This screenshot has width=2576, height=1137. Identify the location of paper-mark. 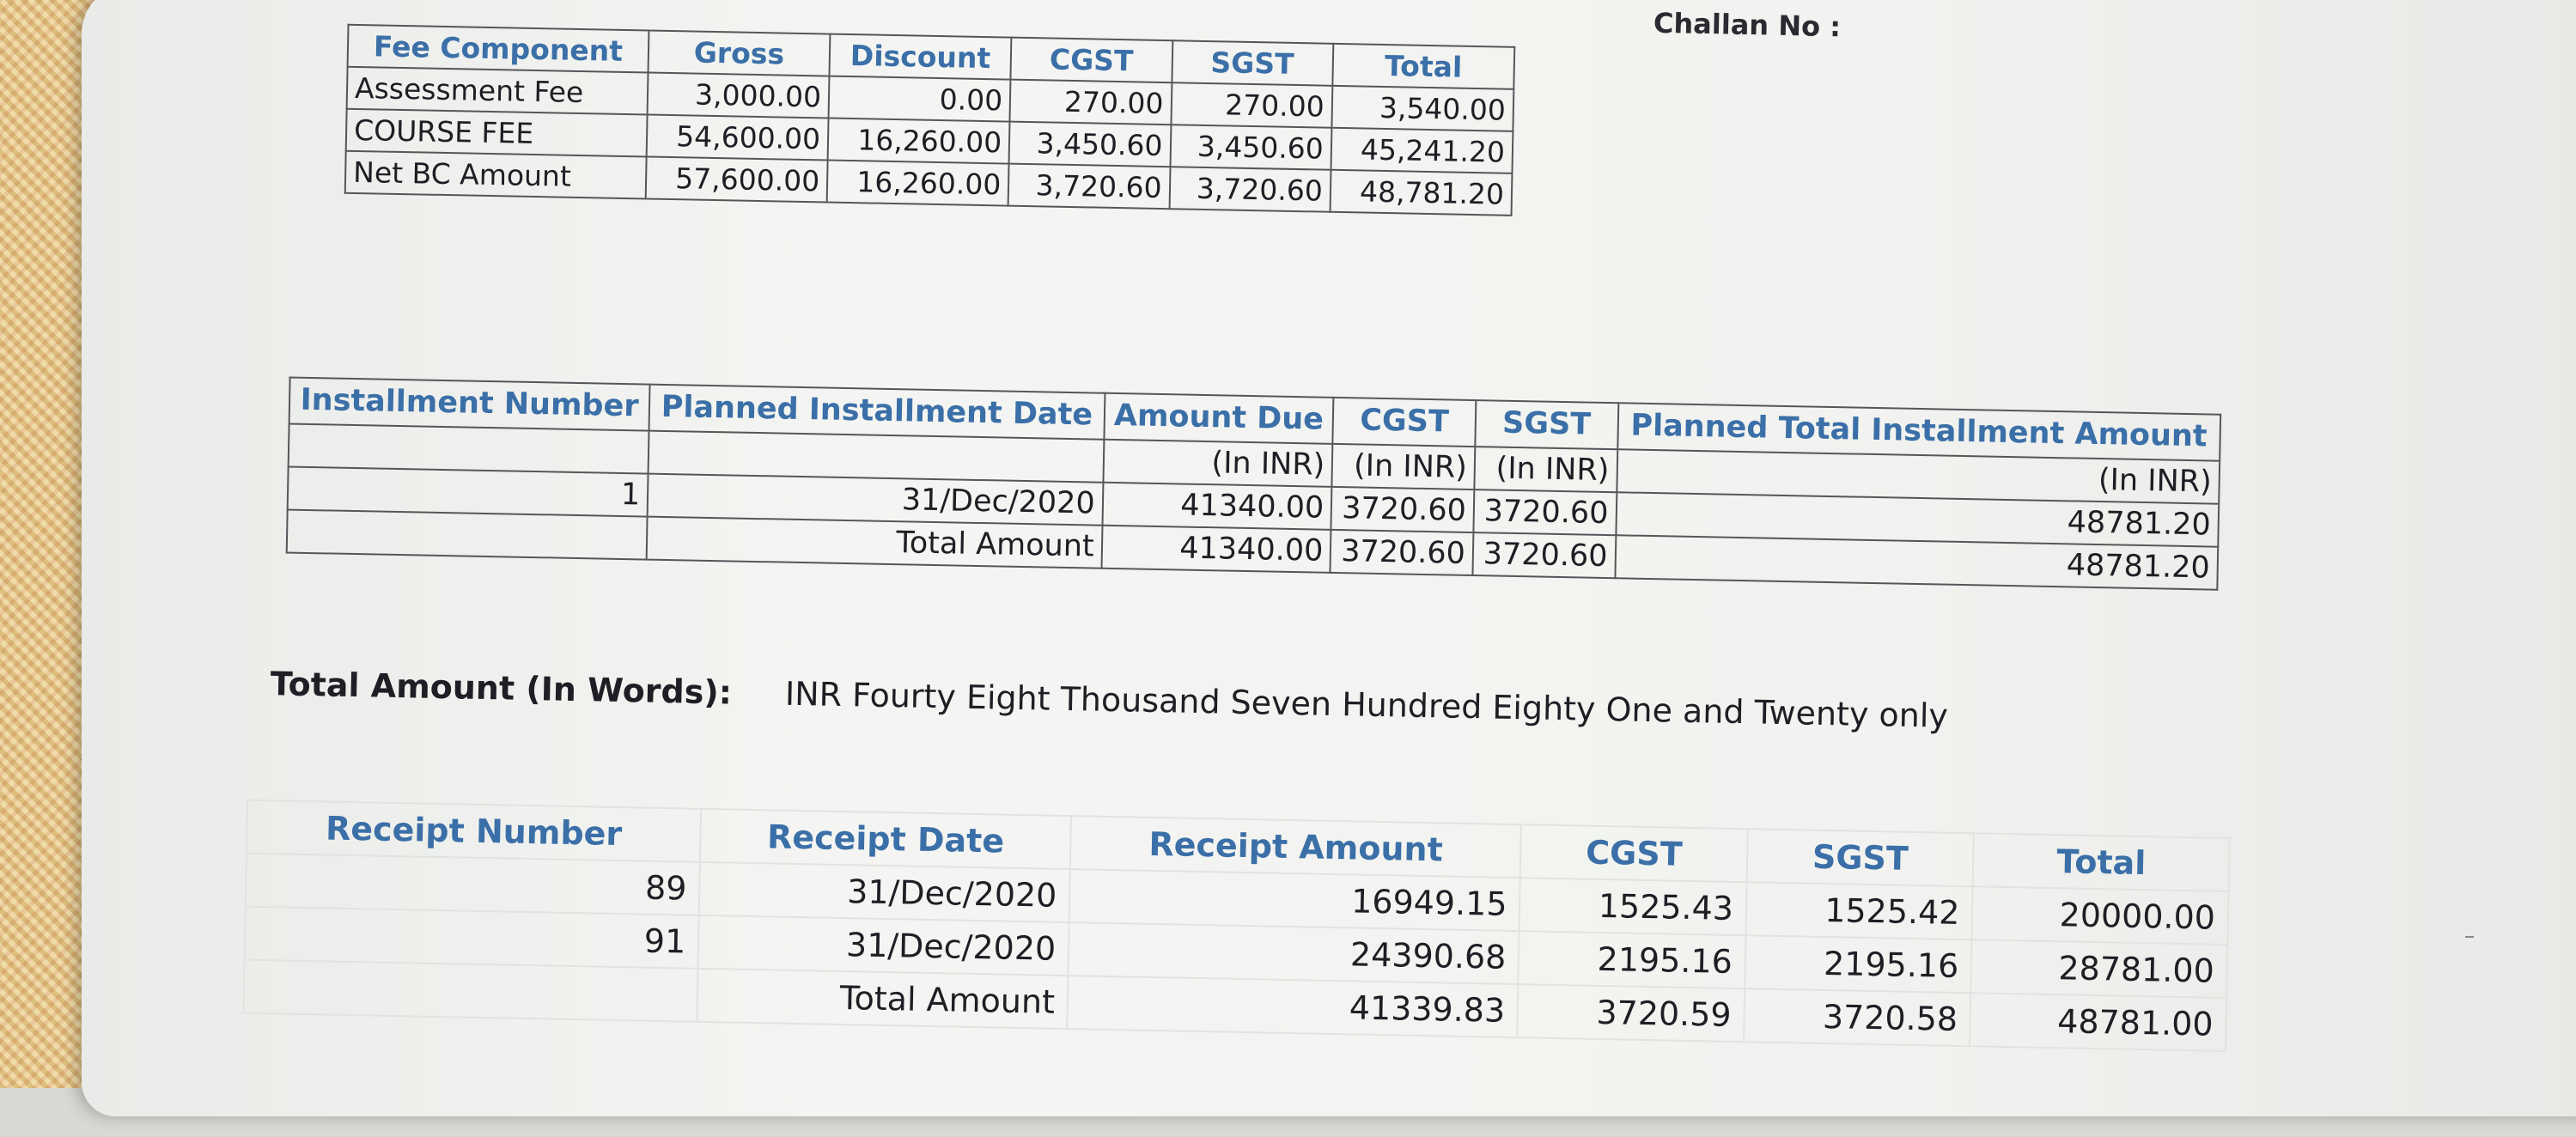
(2469, 937).